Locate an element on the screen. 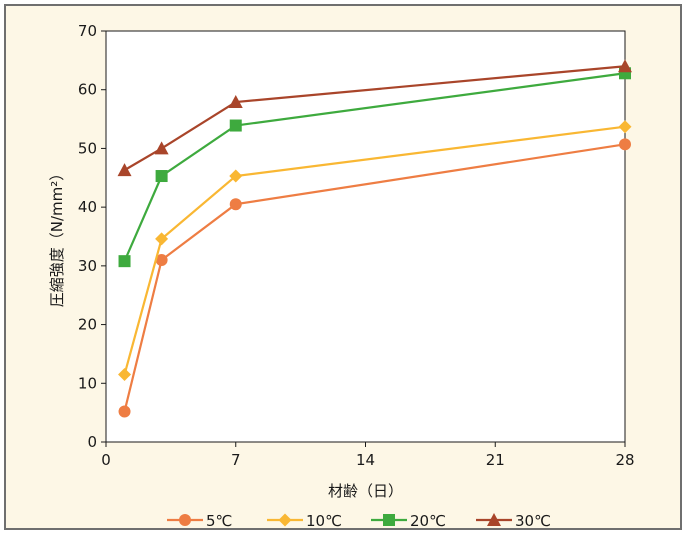  x-tick-label: 21 is located at coordinates (495, 460).